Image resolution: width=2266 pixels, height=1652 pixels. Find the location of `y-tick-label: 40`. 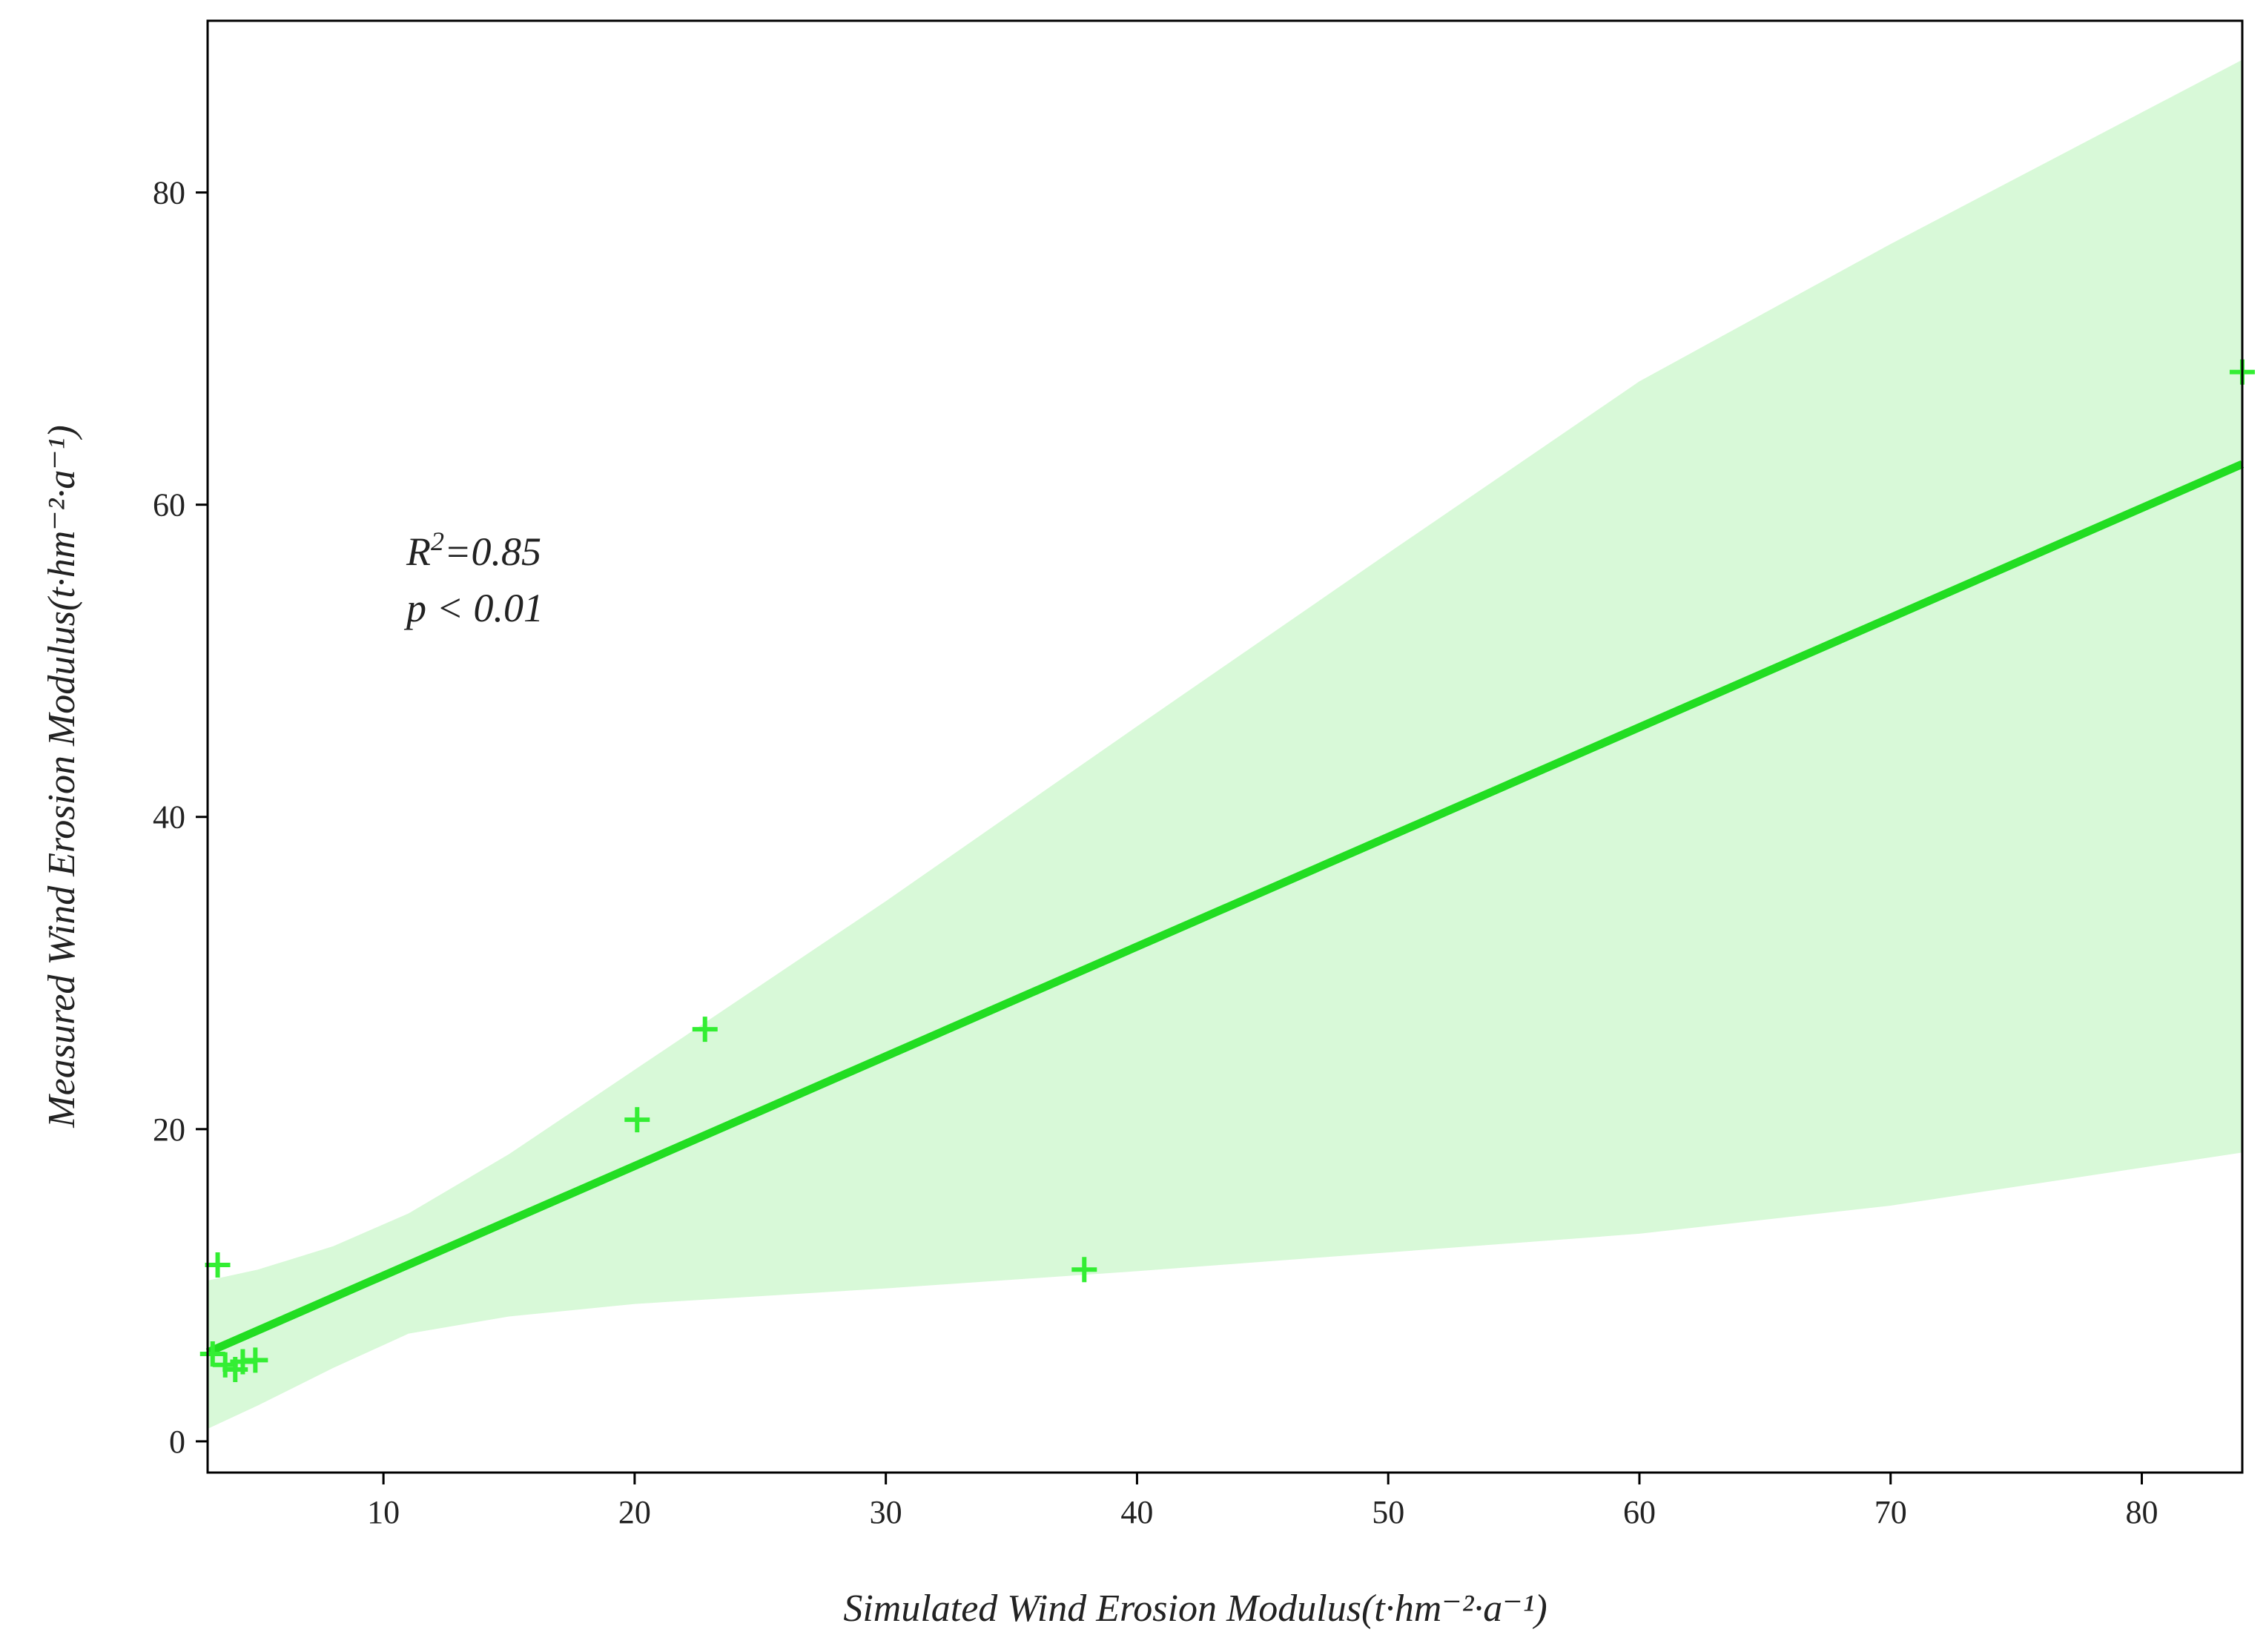

y-tick-label: 40 is located at coordinates (169, 818).